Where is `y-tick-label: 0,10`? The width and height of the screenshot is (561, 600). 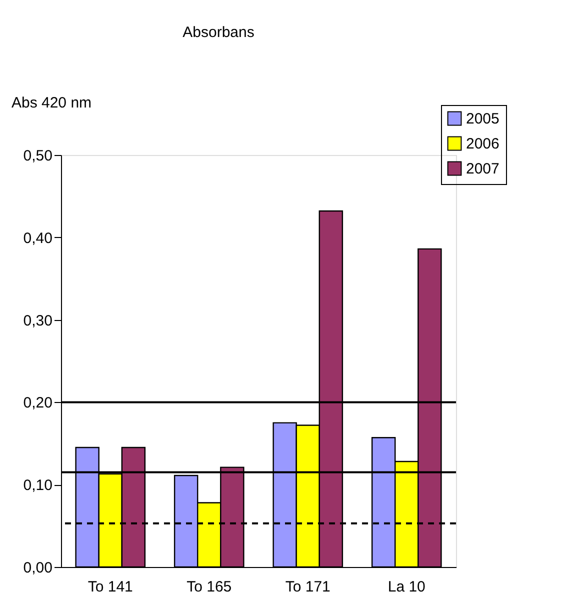 y-tick-label: 0,10 is located at coordinates (37, 485).